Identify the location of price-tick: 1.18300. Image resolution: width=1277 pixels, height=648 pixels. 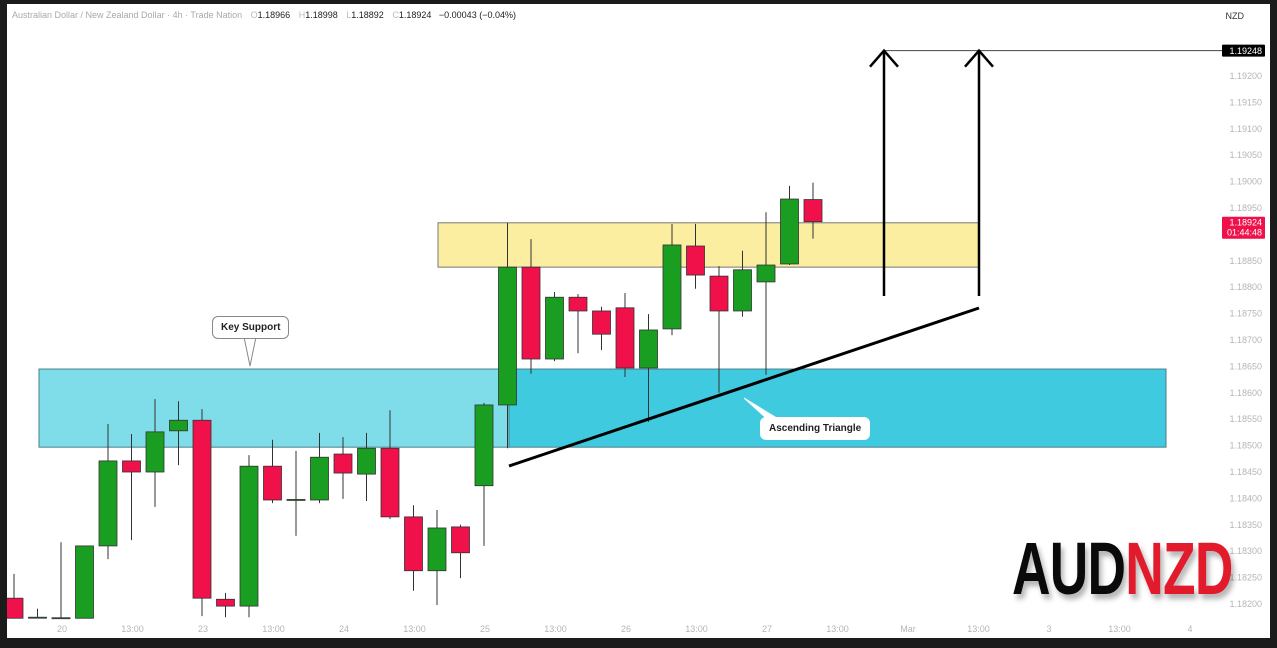
(1245, 551).